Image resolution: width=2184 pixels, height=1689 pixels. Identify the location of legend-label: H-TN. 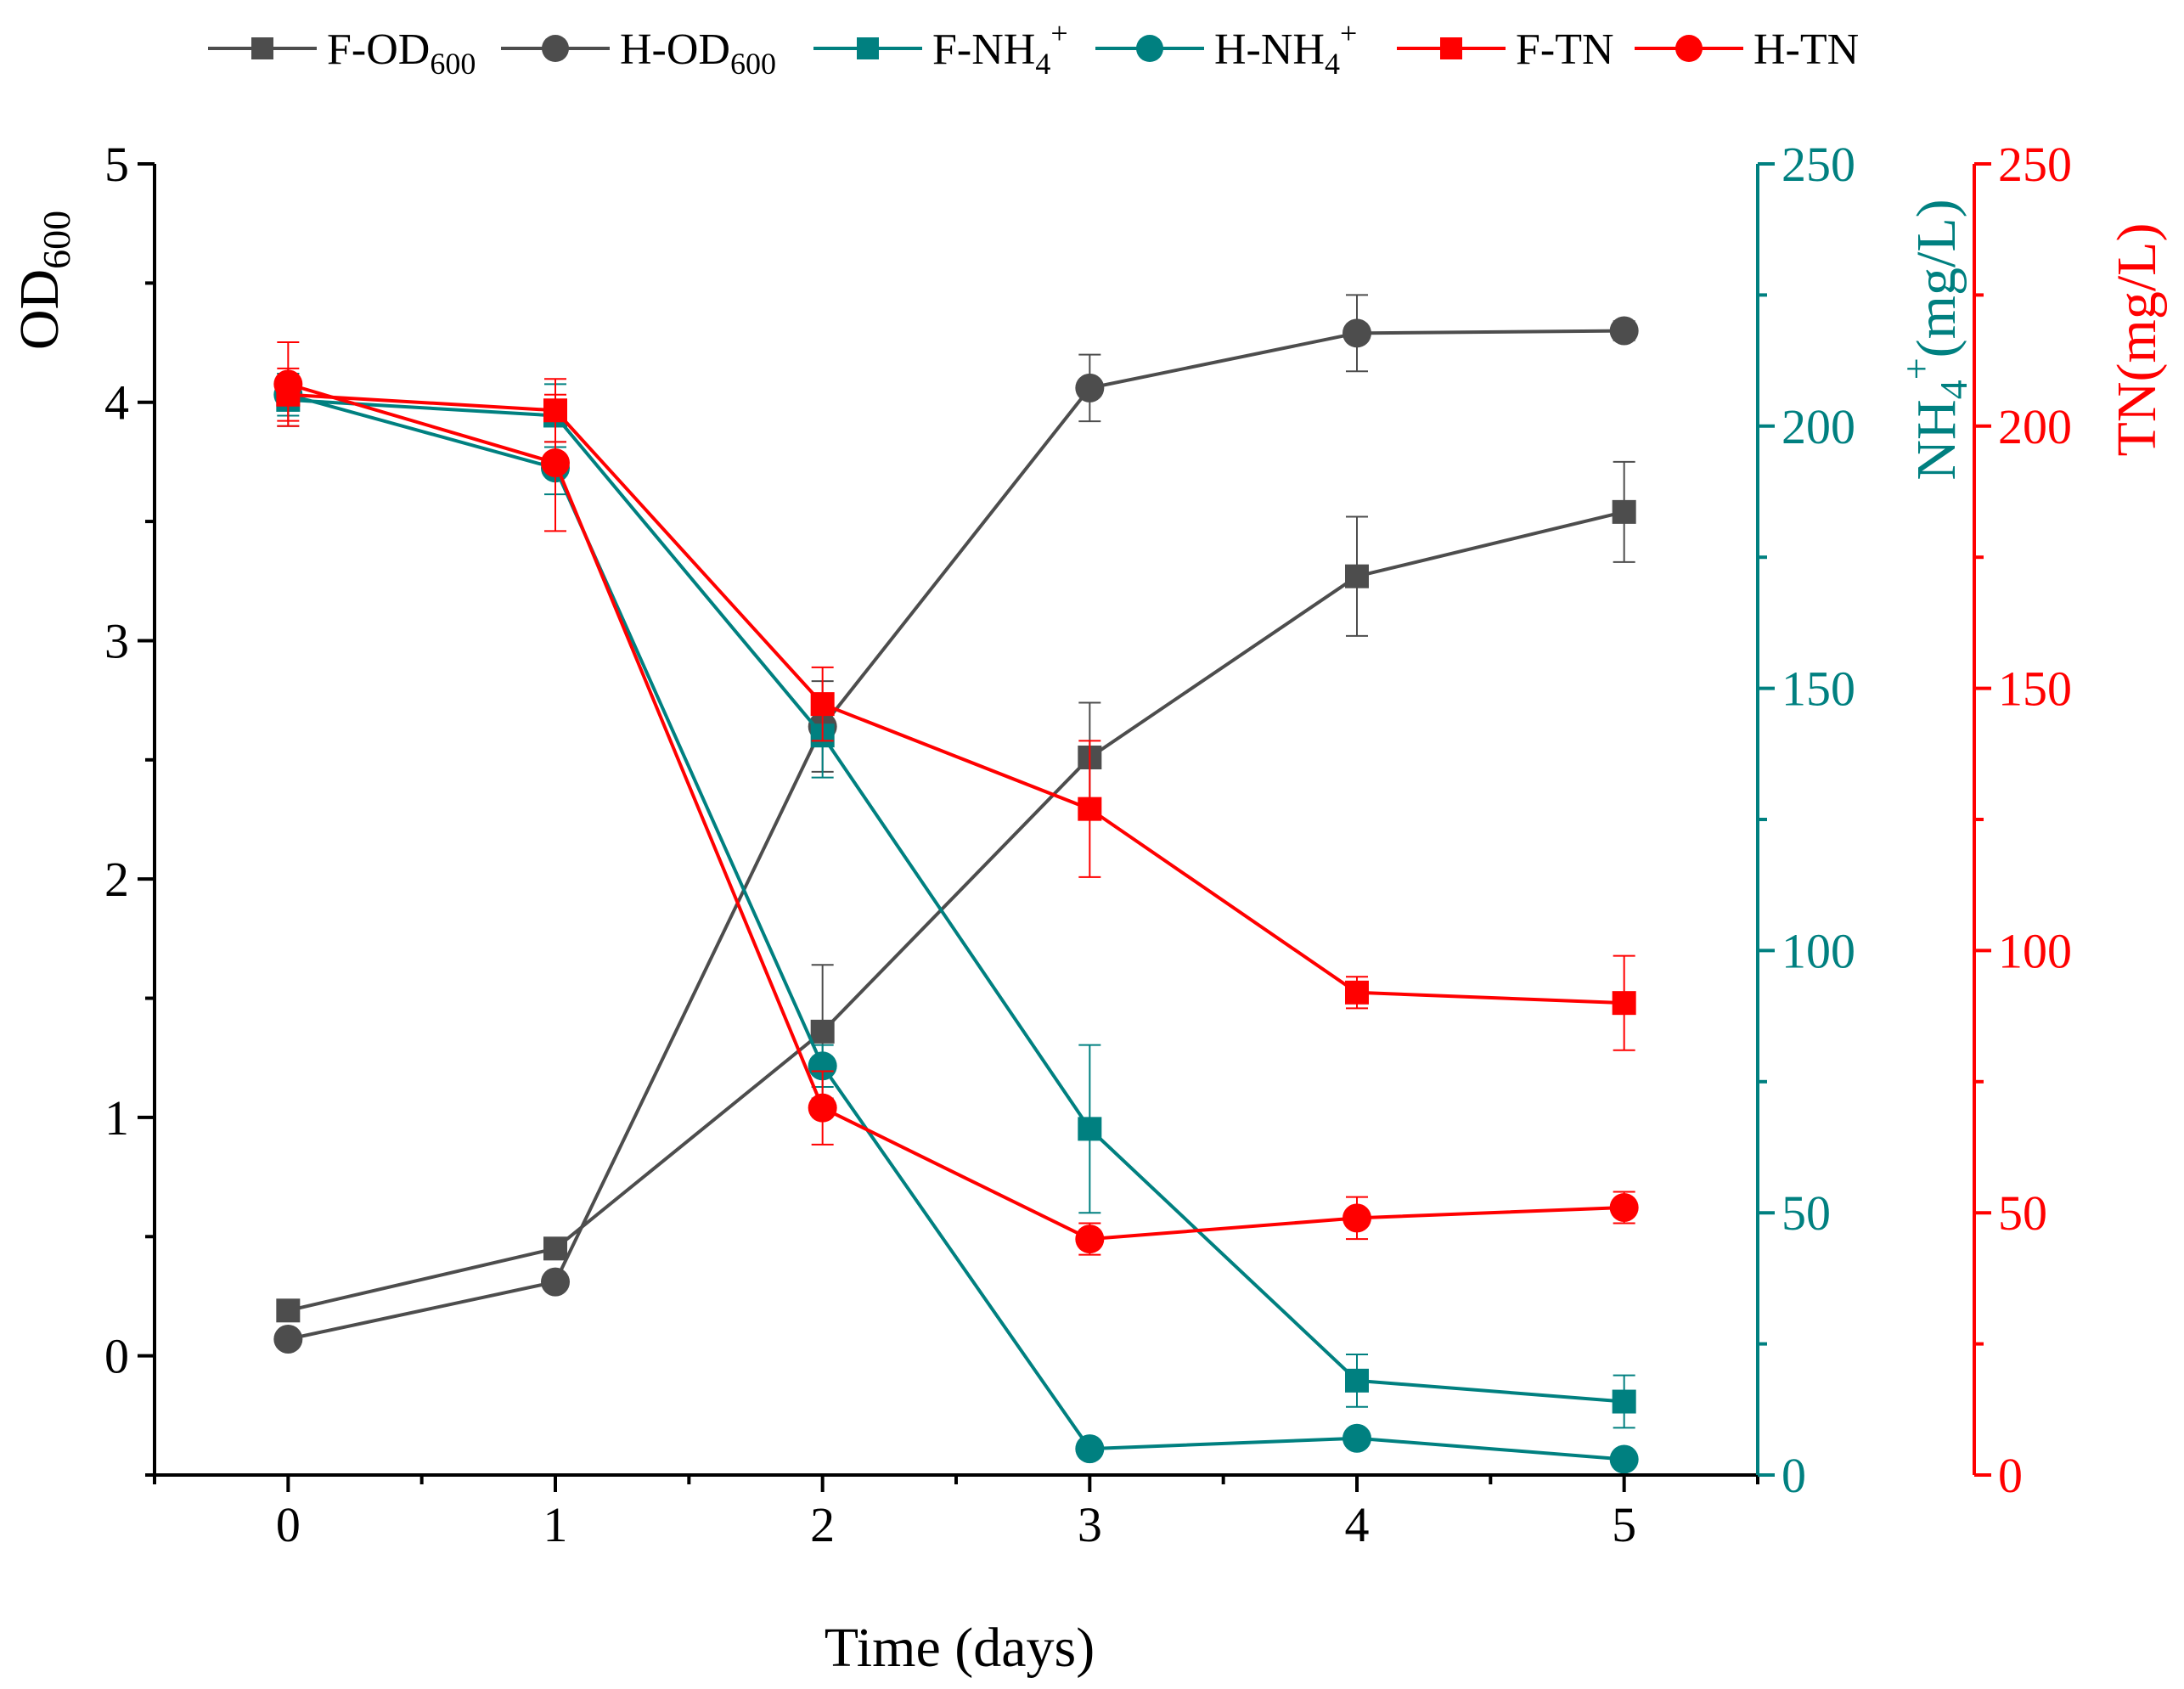
(1806, 49).